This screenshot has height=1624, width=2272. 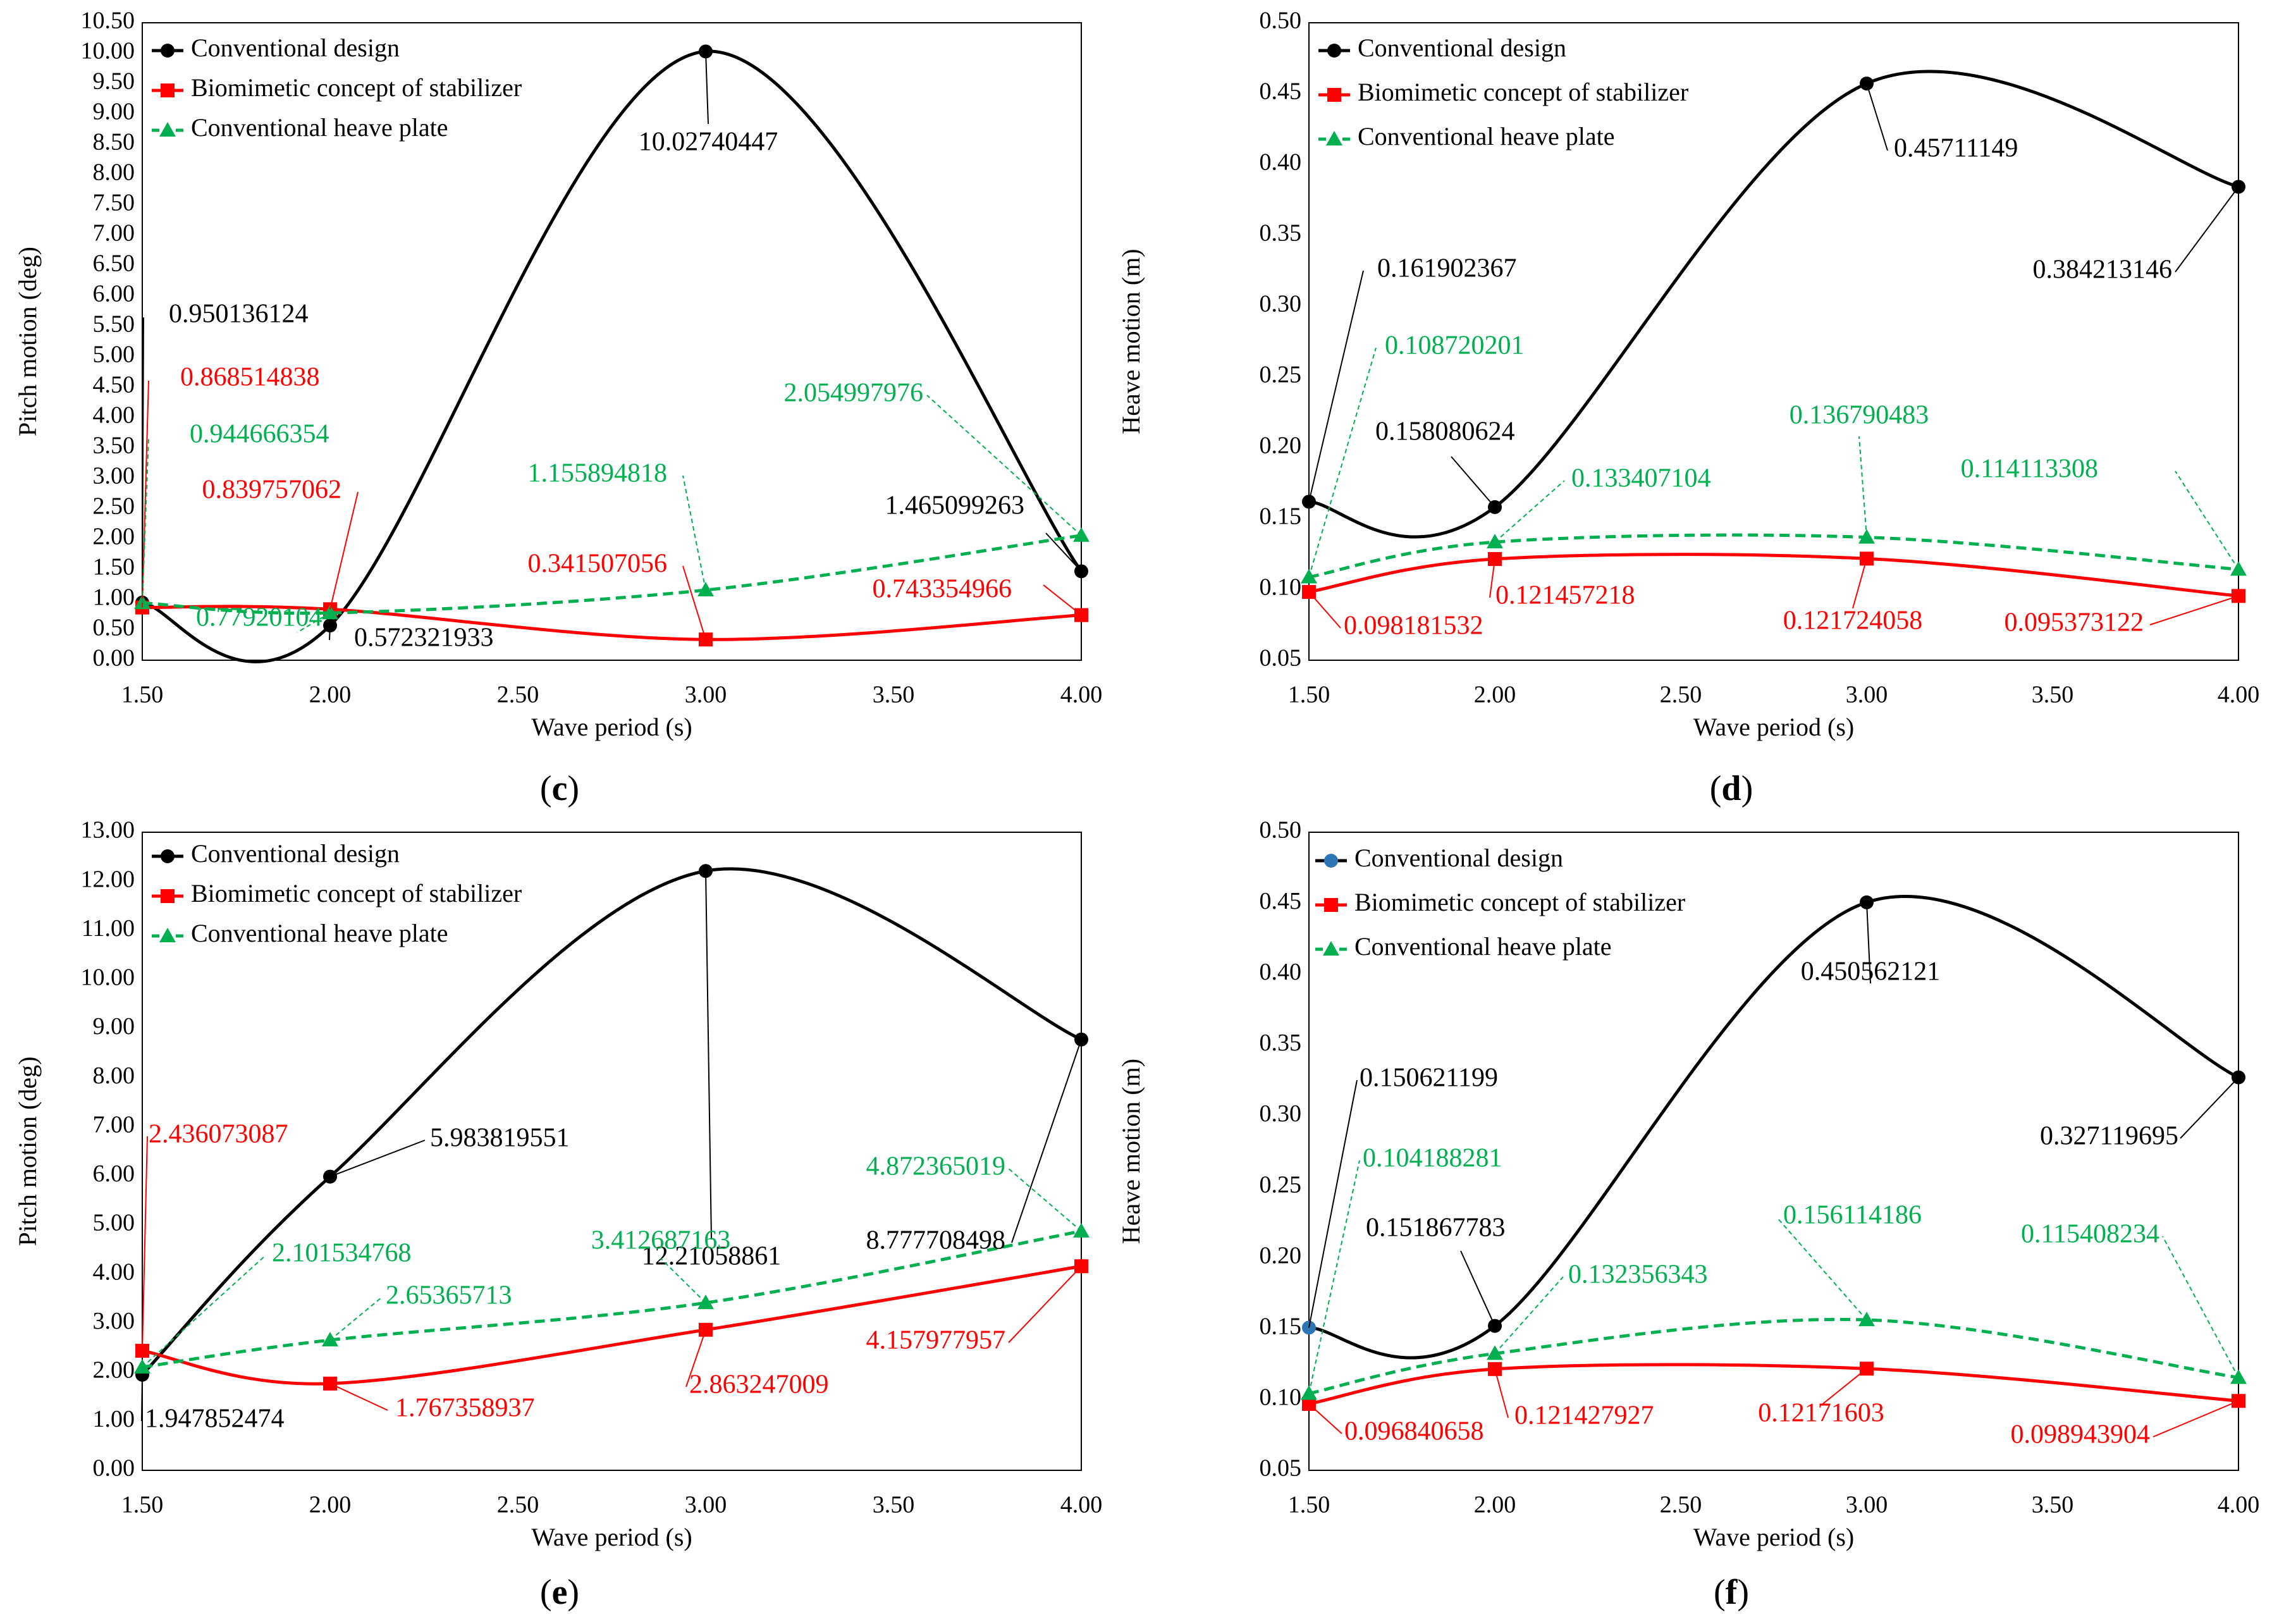 I want to click on data-label-heave-plate: 0.133407104, so click(x=1641, y=478).